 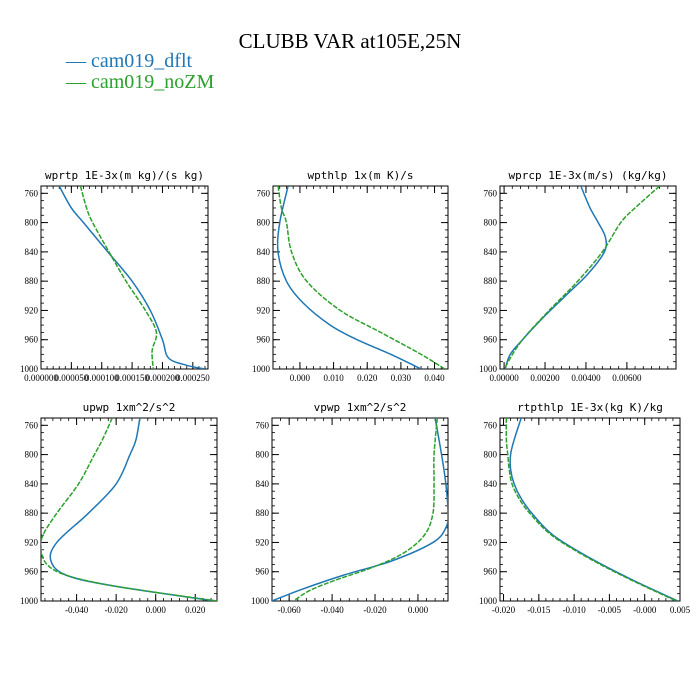 I want to click on x-tick-label: 0.000000, so click(x=41, y=378).